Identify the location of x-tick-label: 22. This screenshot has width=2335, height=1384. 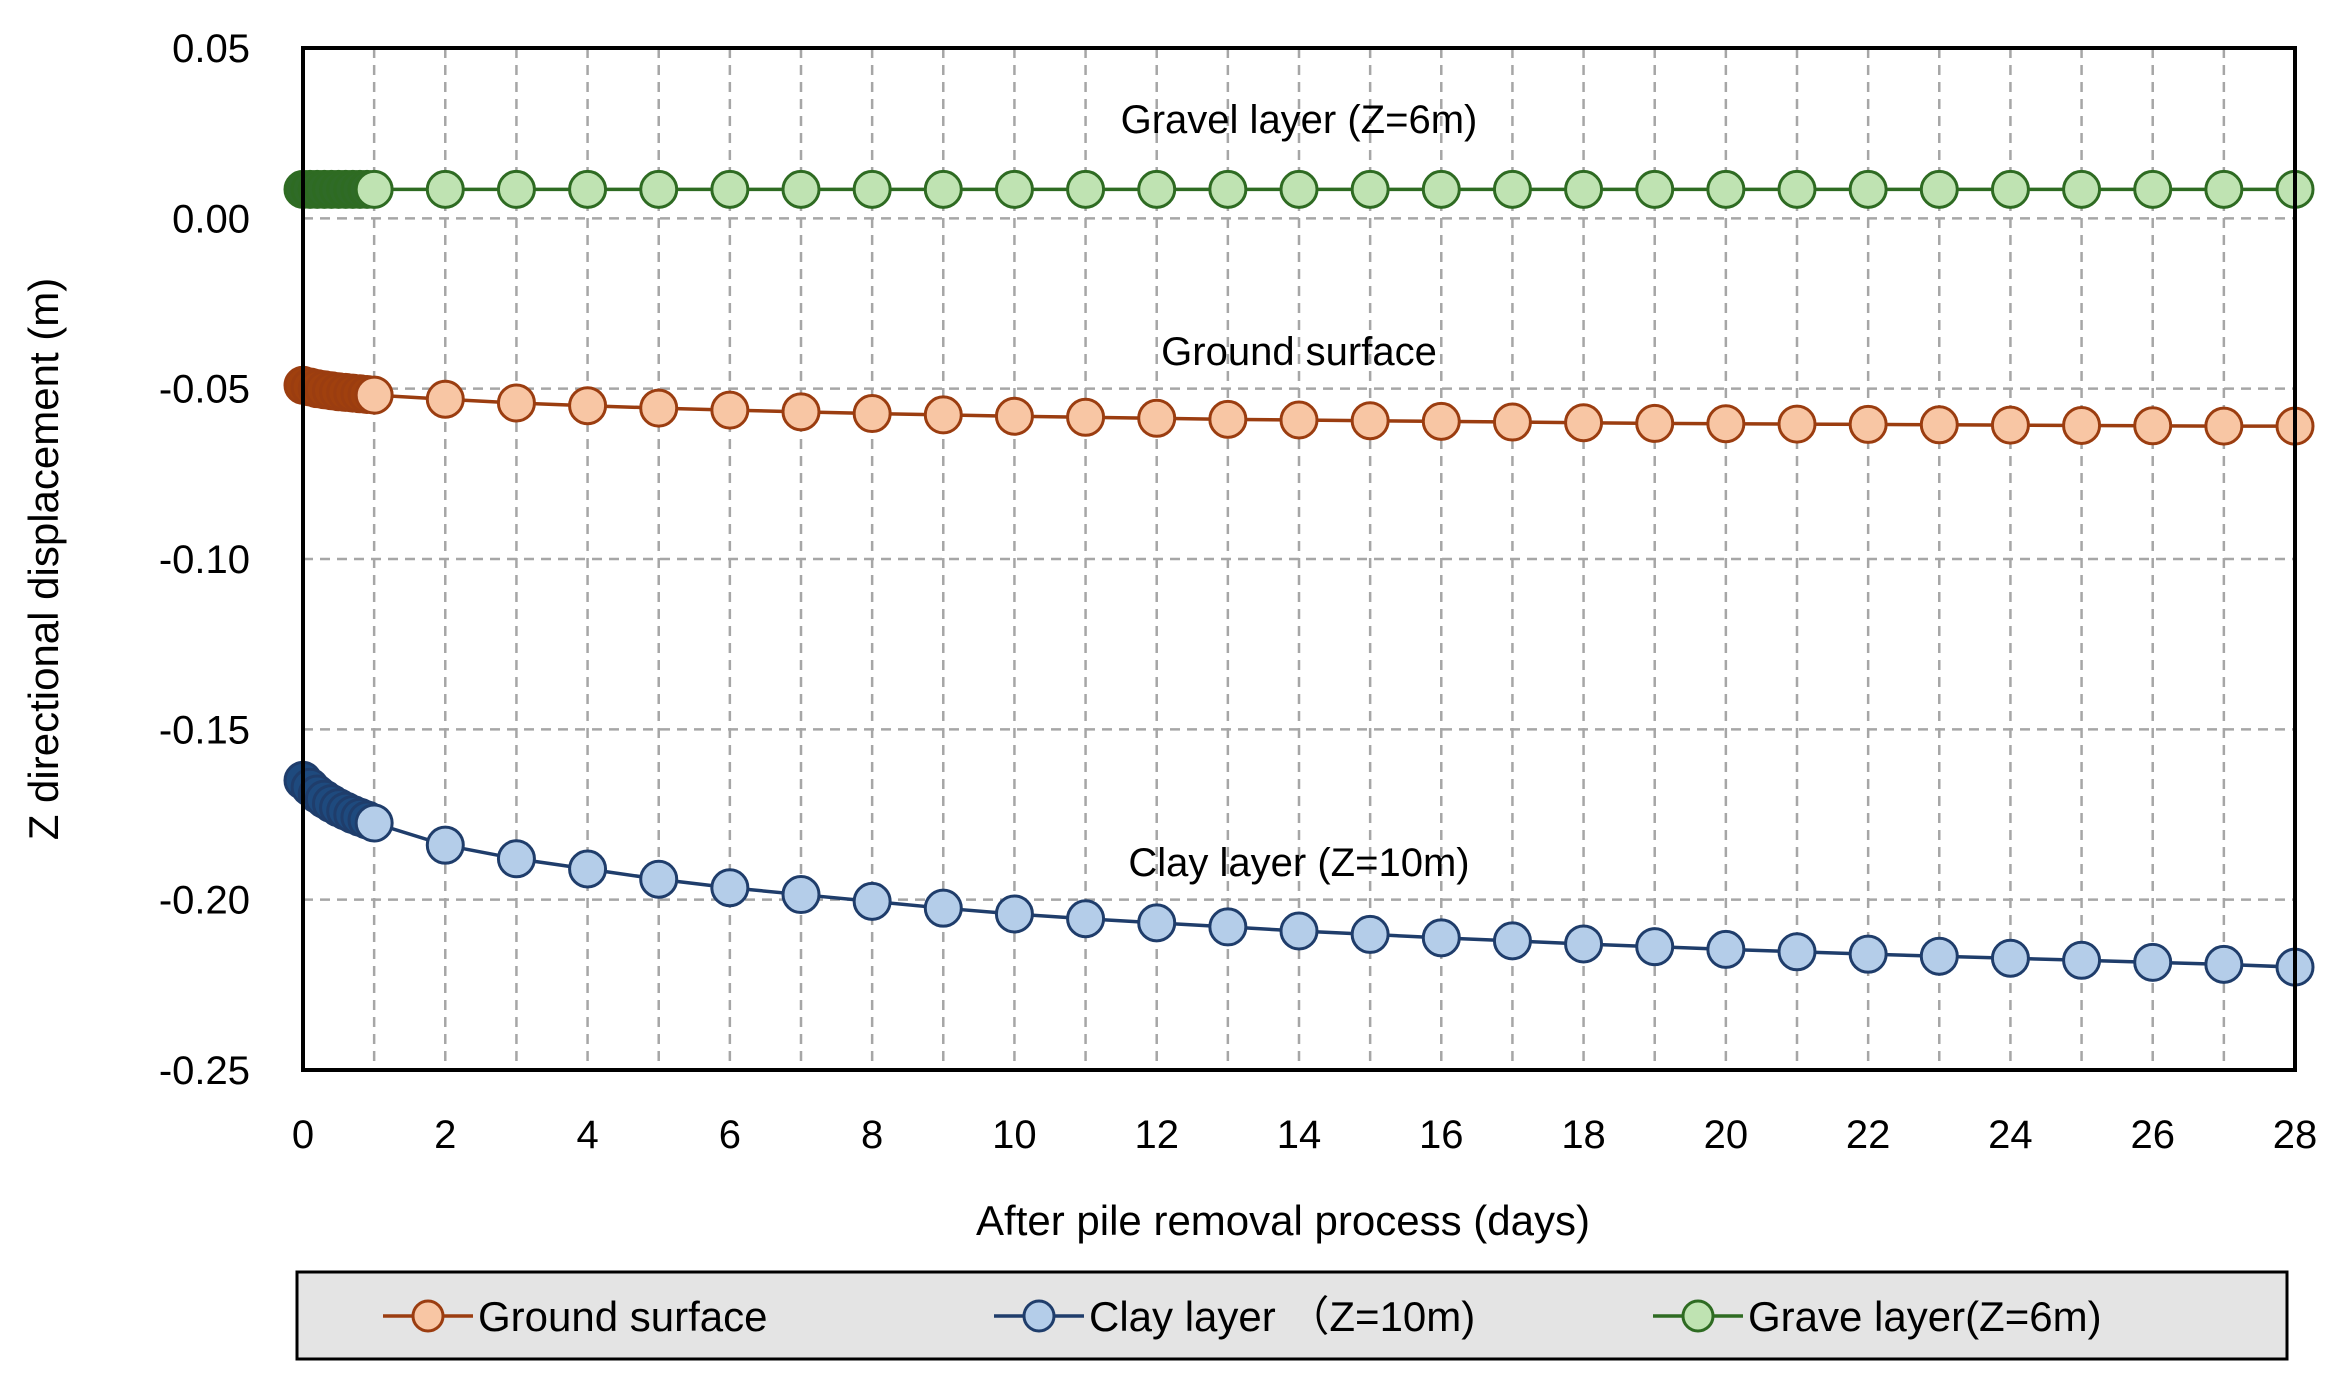
(1868, 1135).